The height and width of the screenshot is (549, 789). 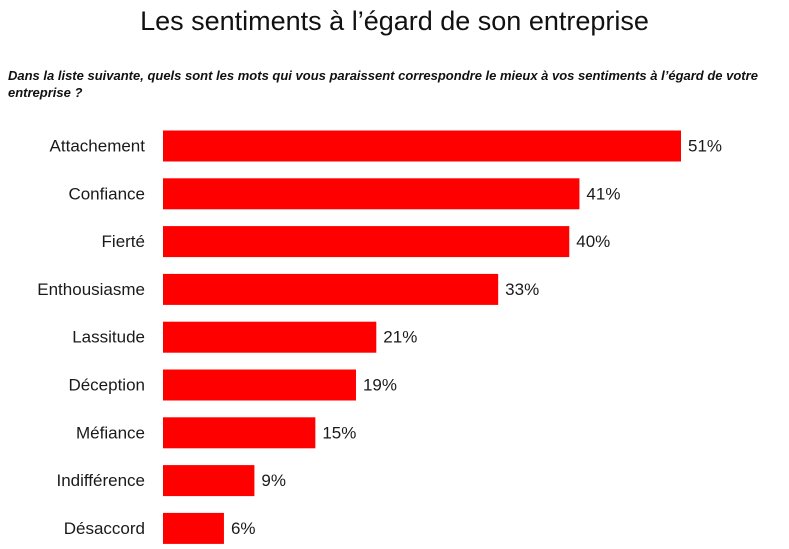 I want to click on category-label: Indifférence, so click(x=100, y=480).